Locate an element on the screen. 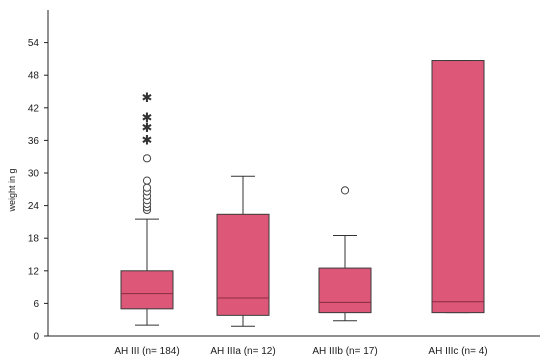 Image resolution: width=548 pixels, height=363 pixels. y-tick-label: 54 is located at coordinates (34, 43).